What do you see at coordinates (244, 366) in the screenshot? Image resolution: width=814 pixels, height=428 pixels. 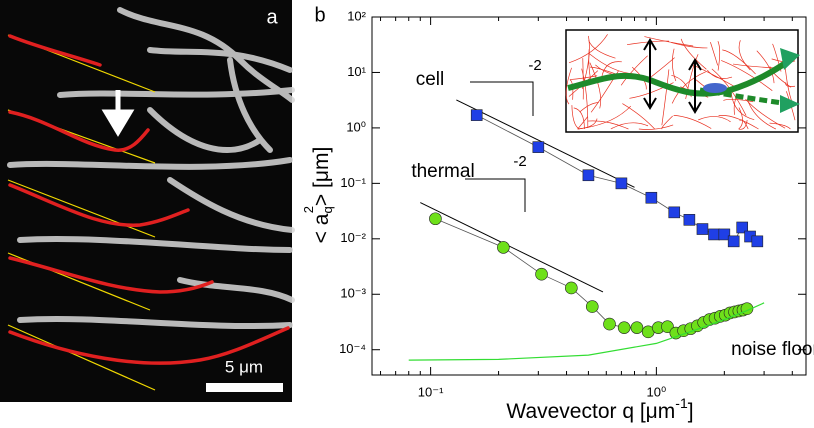 I see `scale-bar-label: 5 μm` at bounding box center [244, 366].